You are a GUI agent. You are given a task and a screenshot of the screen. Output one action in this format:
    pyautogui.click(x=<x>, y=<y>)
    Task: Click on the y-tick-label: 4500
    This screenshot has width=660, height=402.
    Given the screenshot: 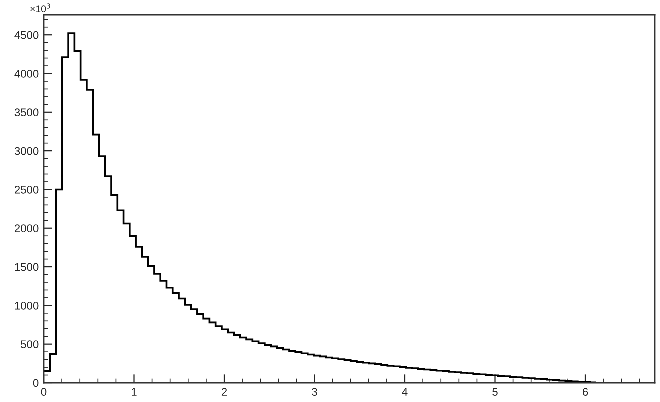 What is the action you would take?
    pyautogui.click(x=26, y=35)
    